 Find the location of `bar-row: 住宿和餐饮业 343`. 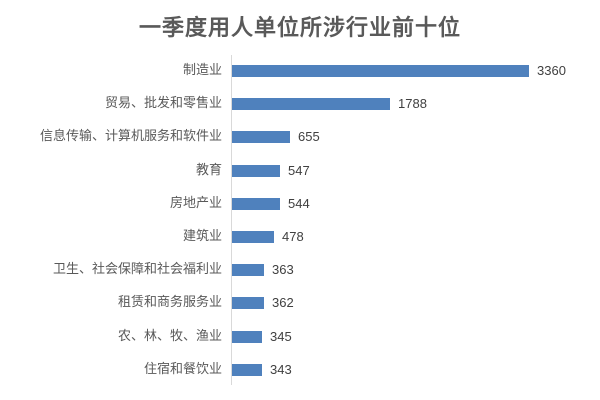

bar-row: 住宿和餐饮业 343 is located at coordinates (300, 370).